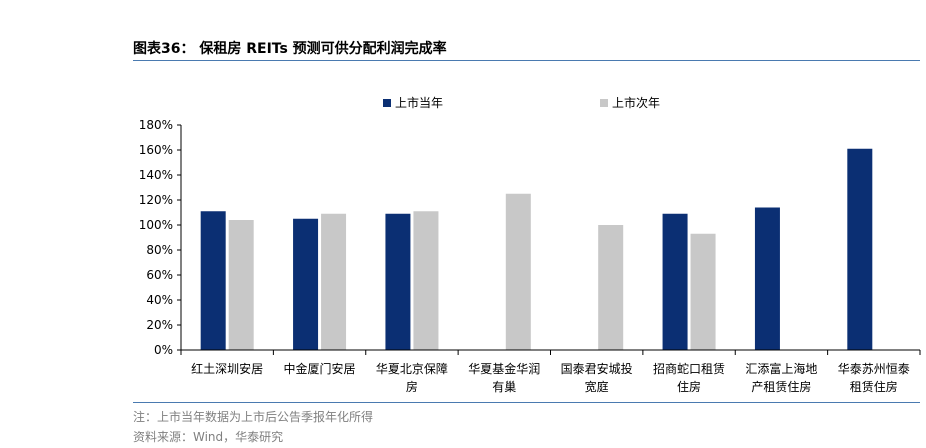 This screenshot has width=926, height=448. I want to click on chart-legend: 上市当年 上市次年, so click(521, 102).